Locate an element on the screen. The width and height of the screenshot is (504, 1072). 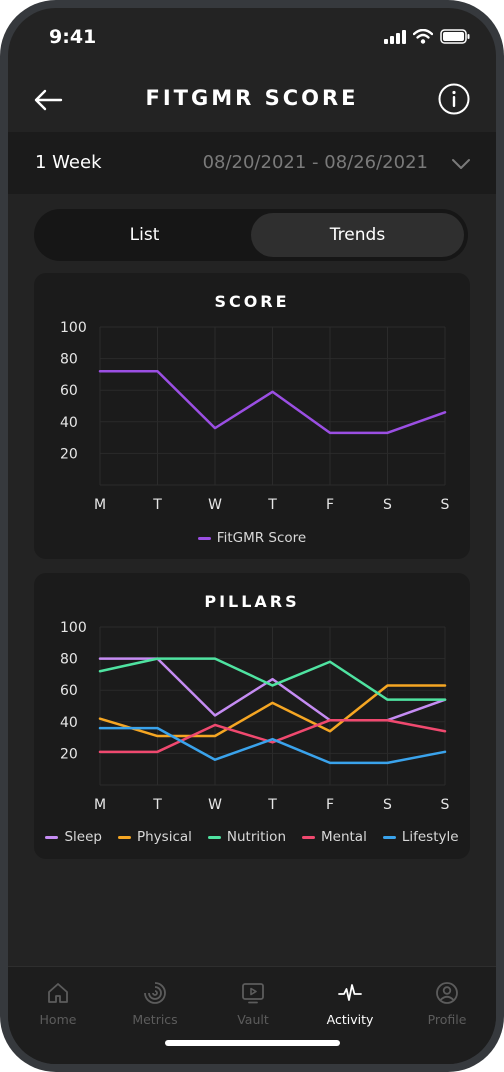
score-y-tick-label: 20 is located at coordinates (69, 454).